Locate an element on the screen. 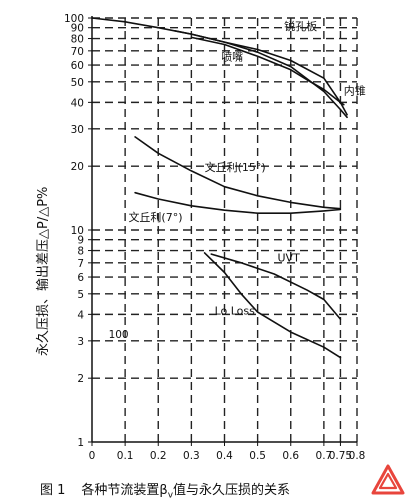 This screenshot has height=503, width=416. y-tick-label: 2 is located at coordinates (80, 379).